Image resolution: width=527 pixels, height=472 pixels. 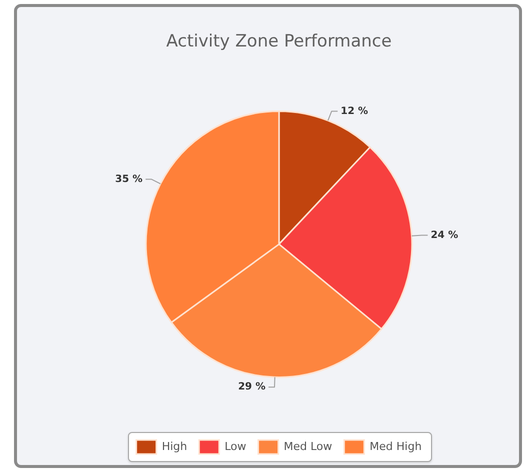 I want to click on legend-label: Low, so click(x=235, y=446).